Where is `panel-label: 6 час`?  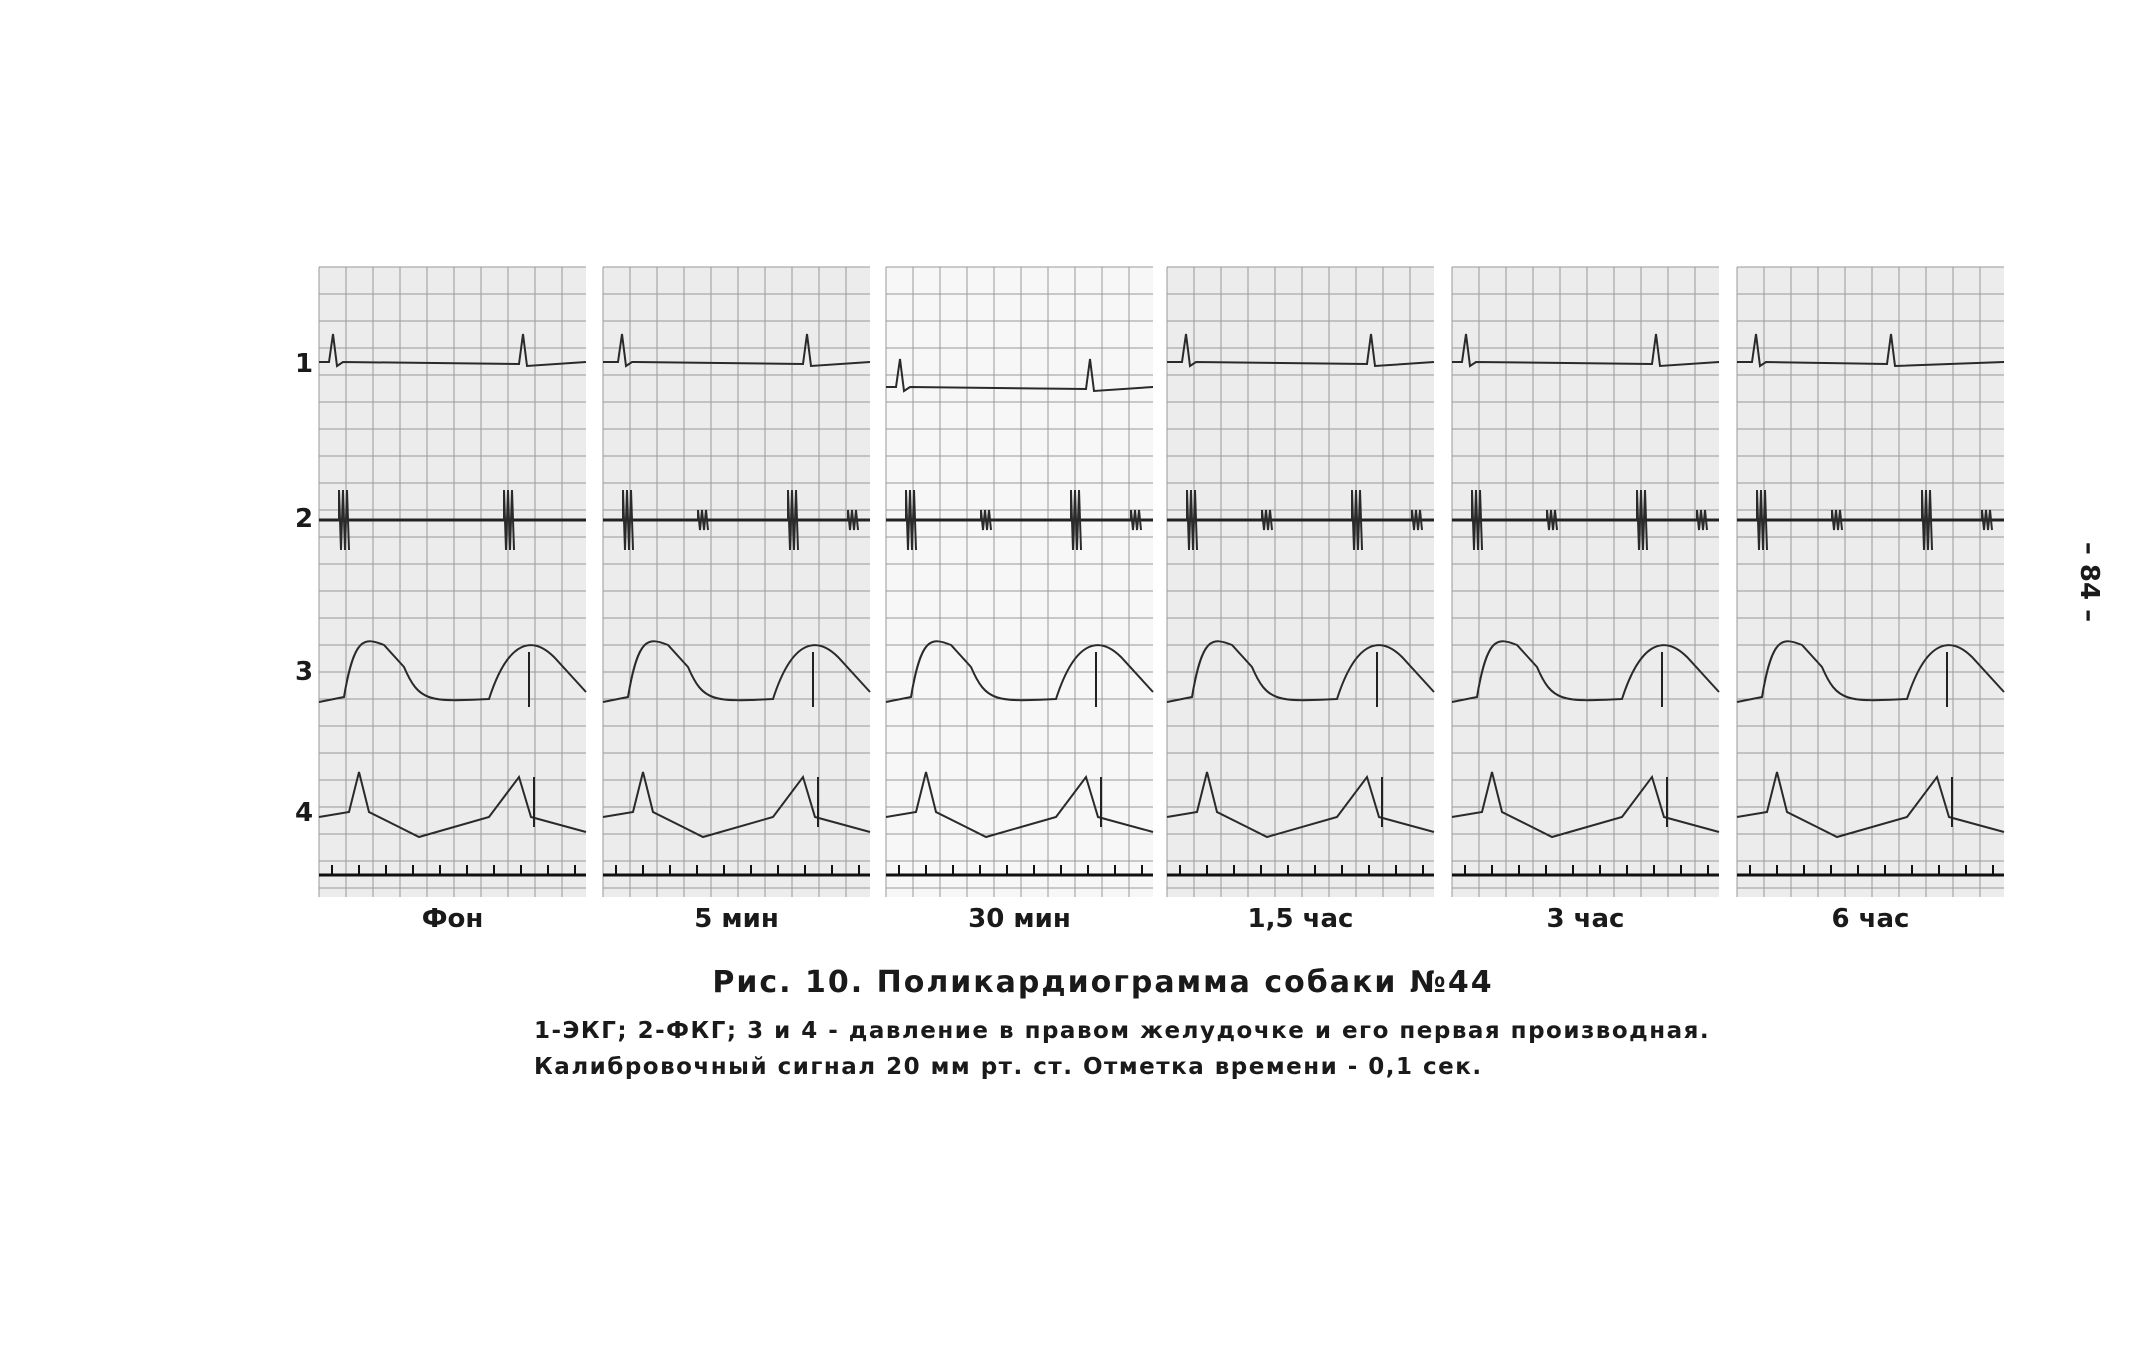
panel-label: 6 час is located at coordinates (1871, 919).